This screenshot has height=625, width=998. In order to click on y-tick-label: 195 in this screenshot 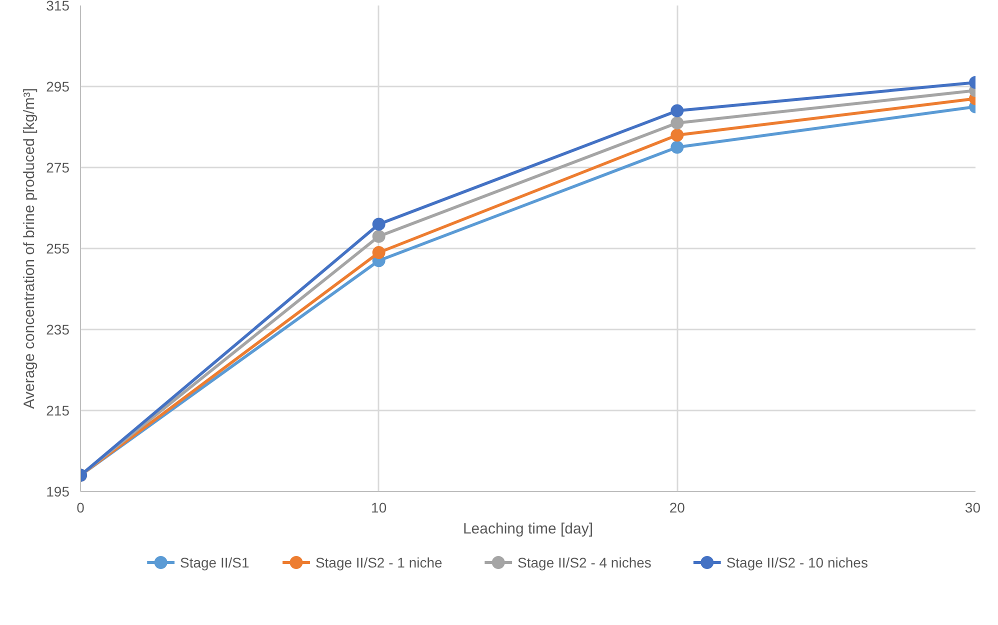, I will do `click(58, 492)`.